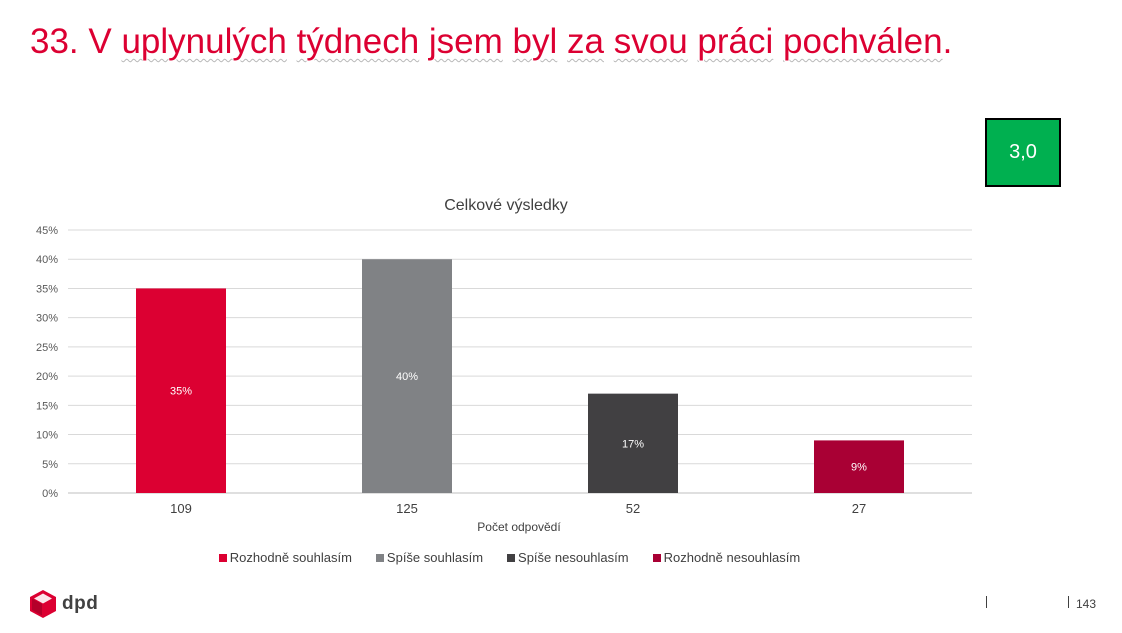 The width and height of the screenshot is (1122, 633). I want to click on y-tick-label: 35%, so click(47, 289).